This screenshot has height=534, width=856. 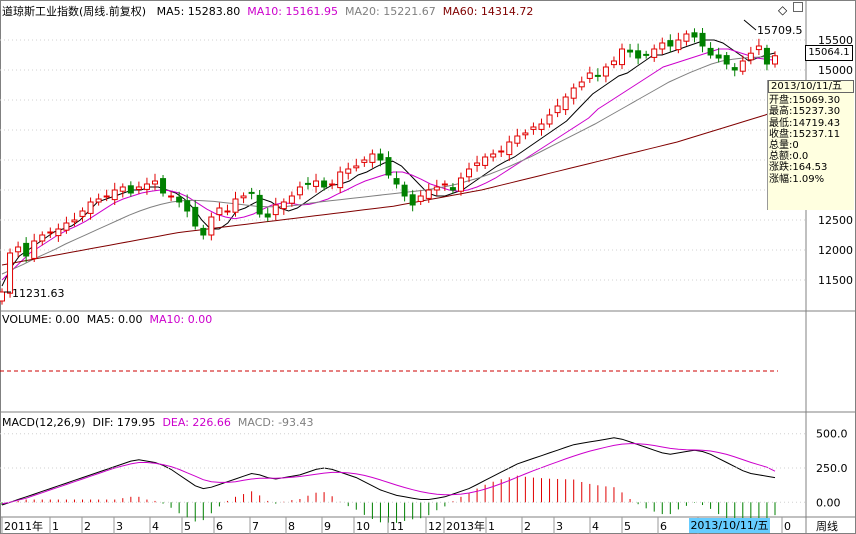 I want to click on time-label: 12, so click(x=435, y=526).